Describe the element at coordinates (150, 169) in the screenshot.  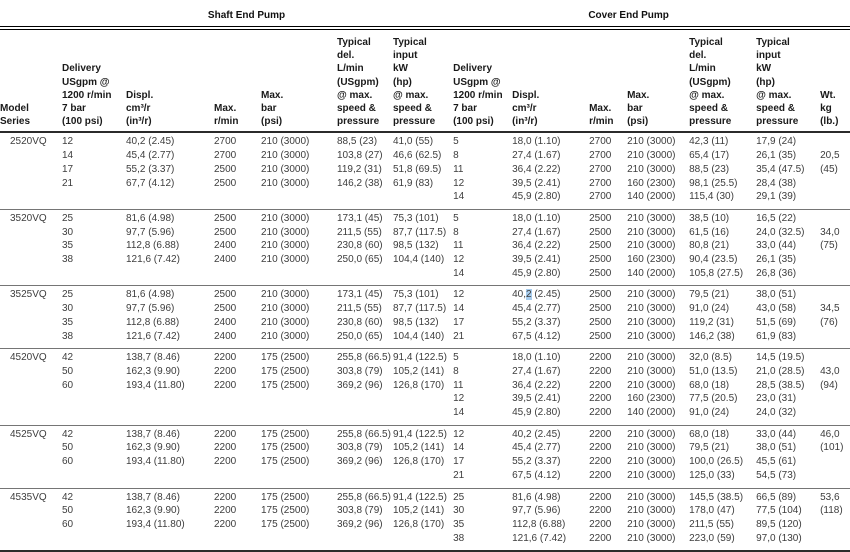
I see `cell-shaft-displ: 55,2 (3.37)` at that location.